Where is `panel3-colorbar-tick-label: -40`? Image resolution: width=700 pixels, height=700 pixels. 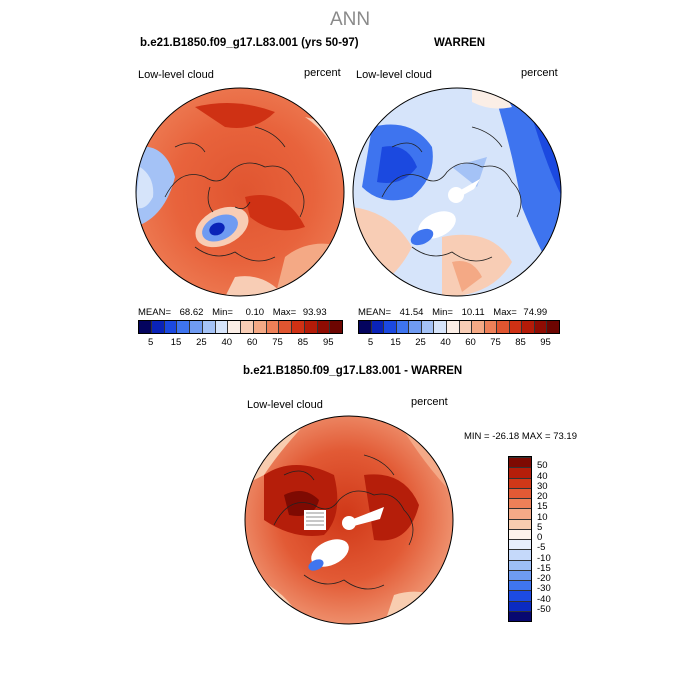 panel3-colorbar-tick-label: -40 is located at coordinates (544, 599).